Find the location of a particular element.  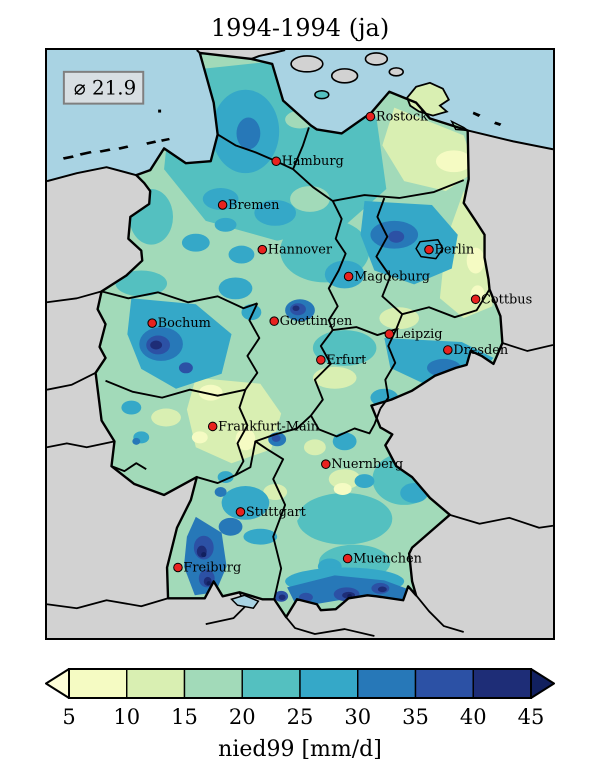

colorbar-tick: 10 is located at coordinates (126, 717).